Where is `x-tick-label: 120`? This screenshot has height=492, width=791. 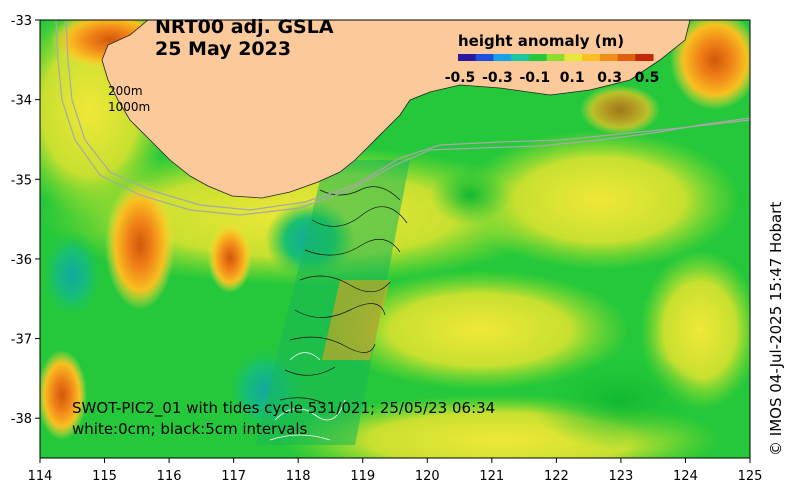
x-tick-label: 120 is located at coordinates (427, 476).